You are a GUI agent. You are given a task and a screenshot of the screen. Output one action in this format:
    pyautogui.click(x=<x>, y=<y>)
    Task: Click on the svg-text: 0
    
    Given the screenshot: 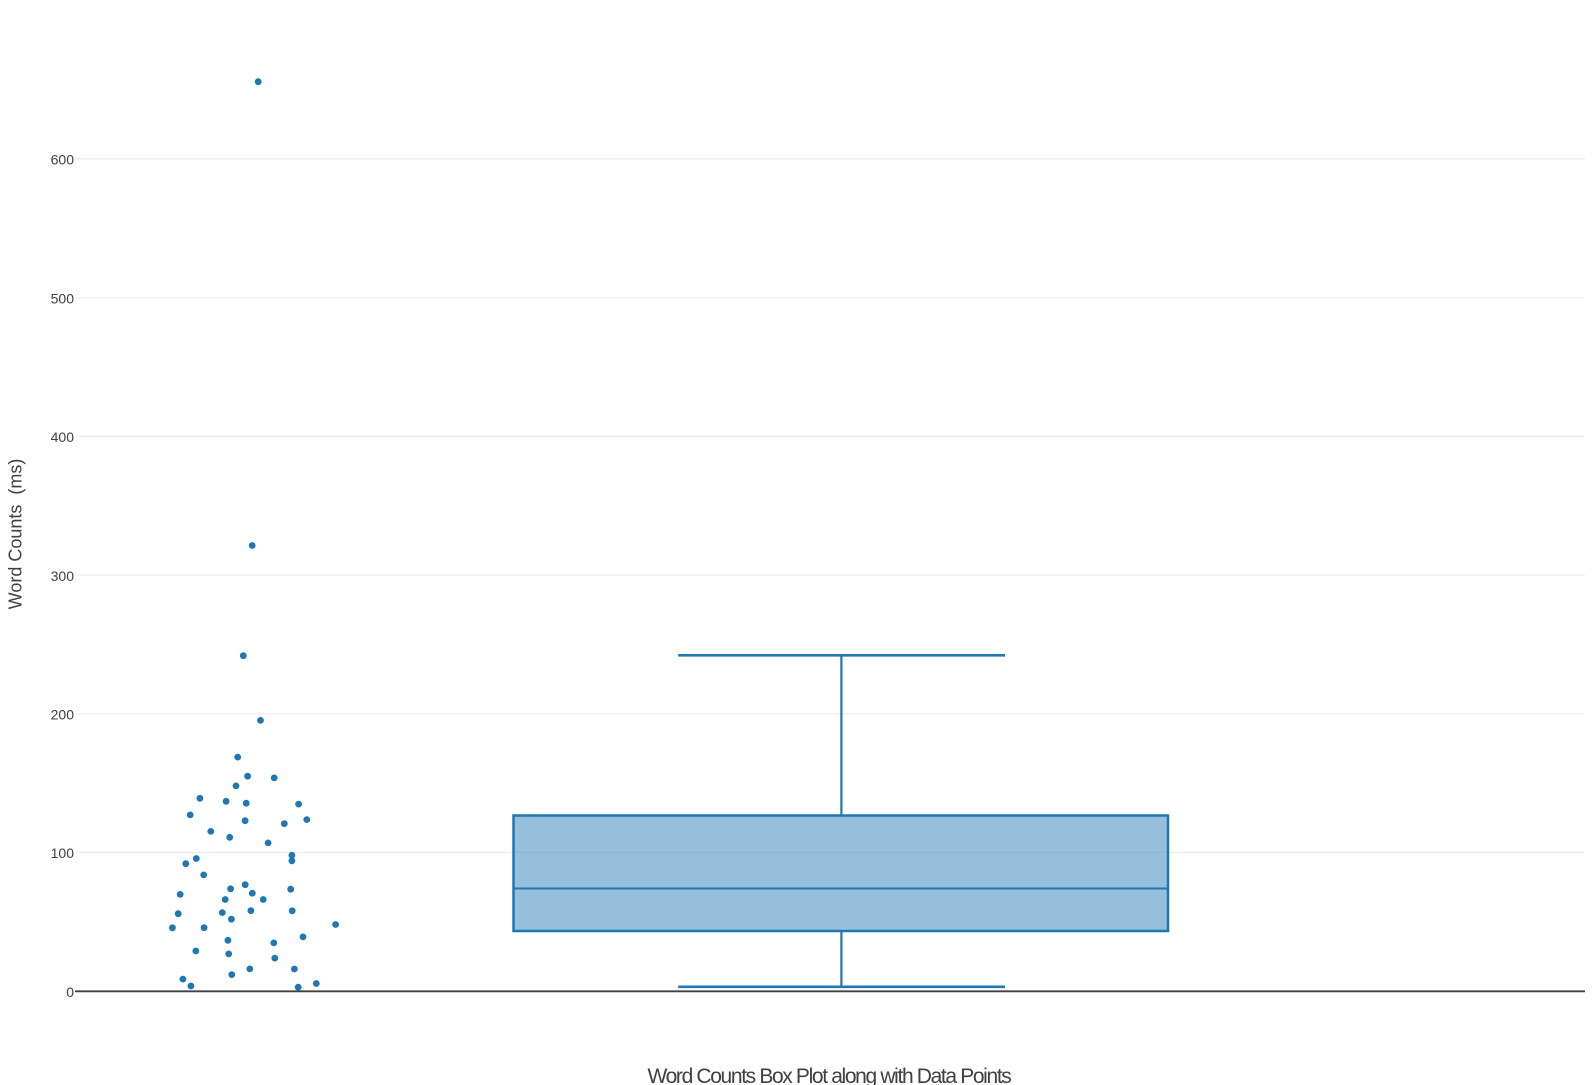 What is the action you would take?
    pyautogui.click(x=70, y=992)
    